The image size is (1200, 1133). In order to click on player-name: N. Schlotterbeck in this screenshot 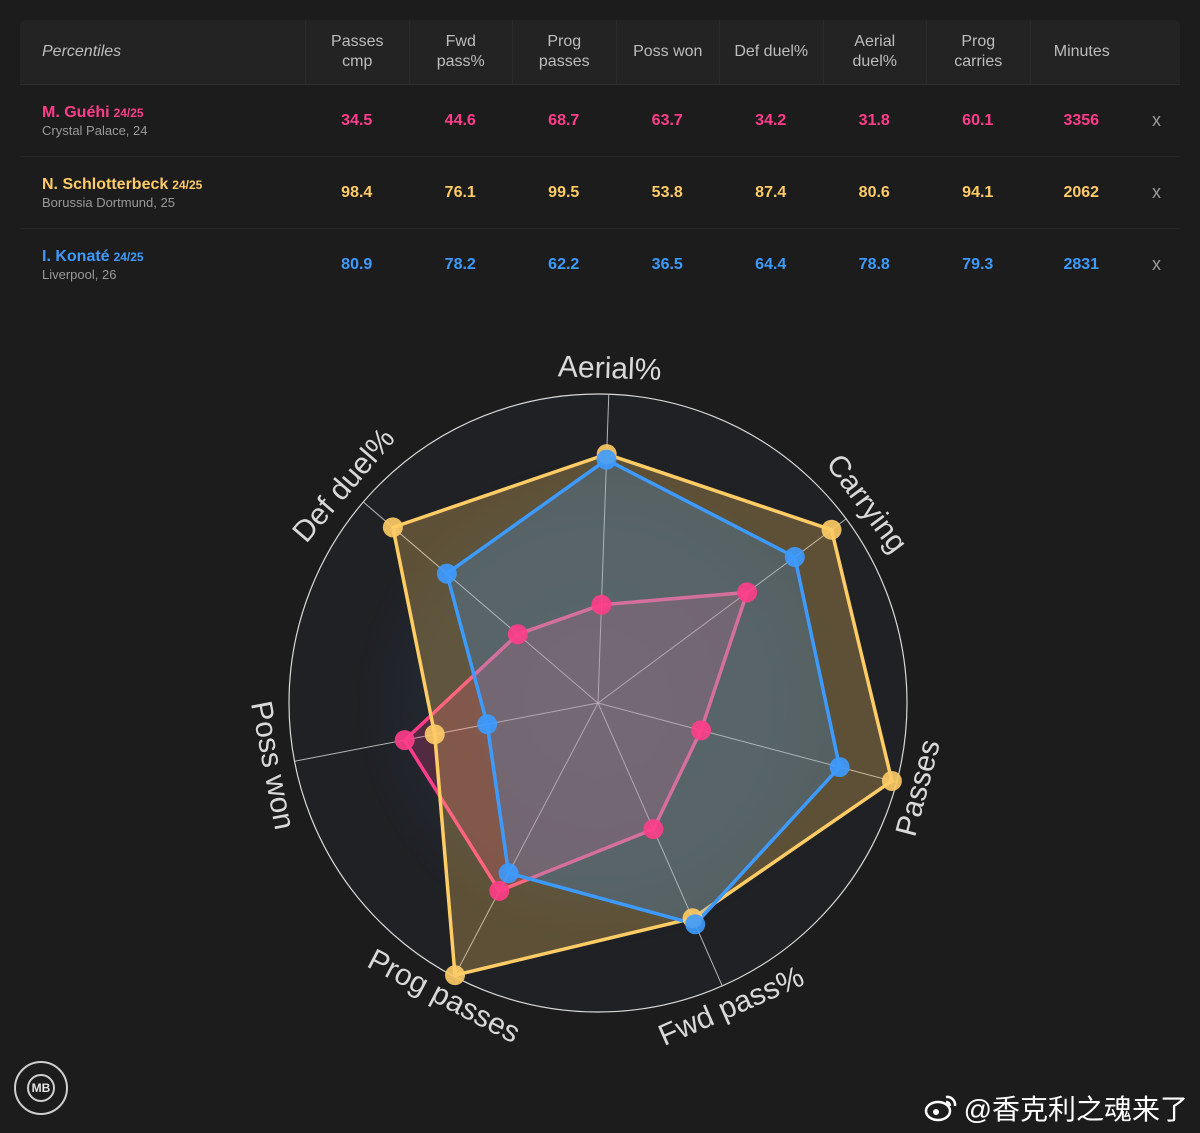, I will do `click(105, 184)`.